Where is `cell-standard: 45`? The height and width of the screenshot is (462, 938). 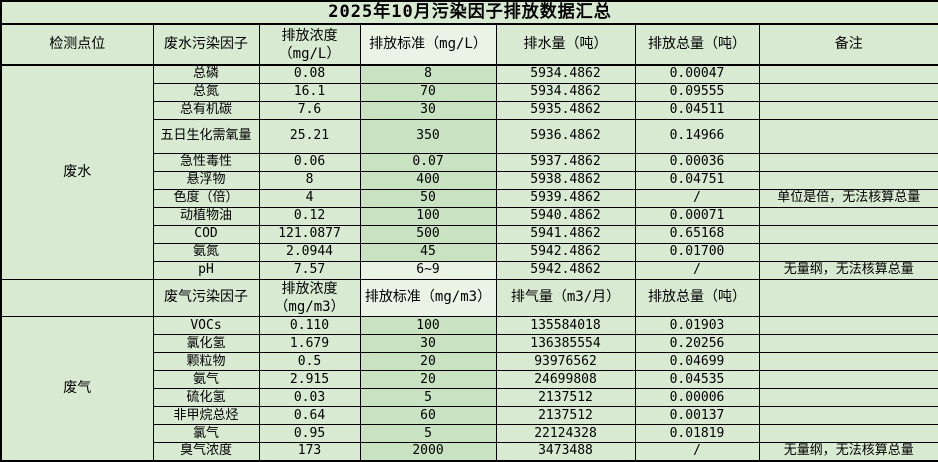 cell-standard: 45 is located at coordinates (428, 252).